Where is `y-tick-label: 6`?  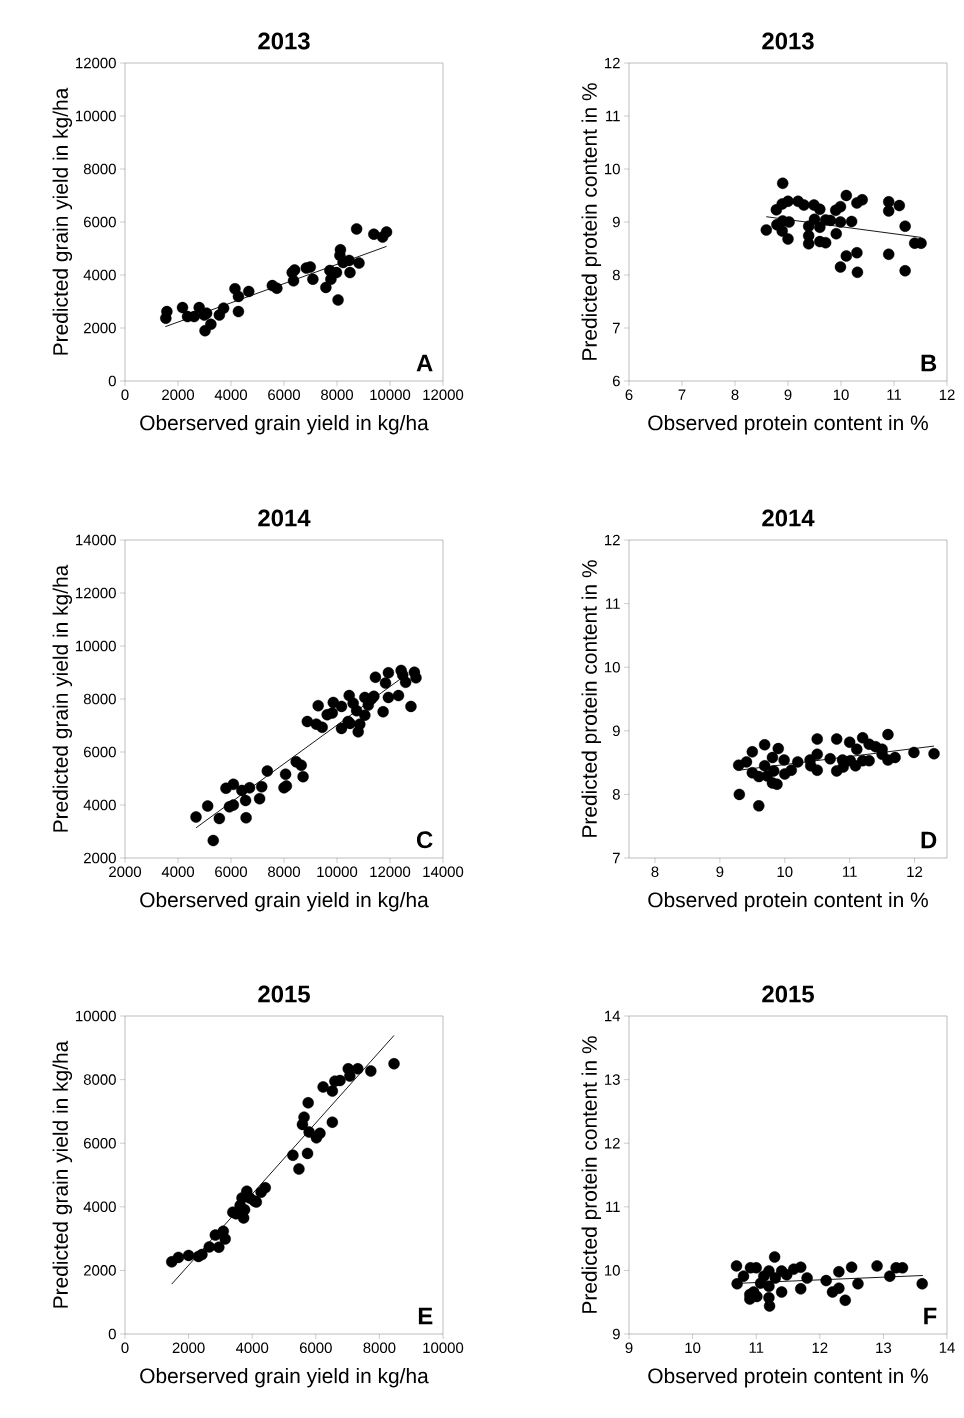
y-tick-label: 6 is located at coordinates (616, 381).